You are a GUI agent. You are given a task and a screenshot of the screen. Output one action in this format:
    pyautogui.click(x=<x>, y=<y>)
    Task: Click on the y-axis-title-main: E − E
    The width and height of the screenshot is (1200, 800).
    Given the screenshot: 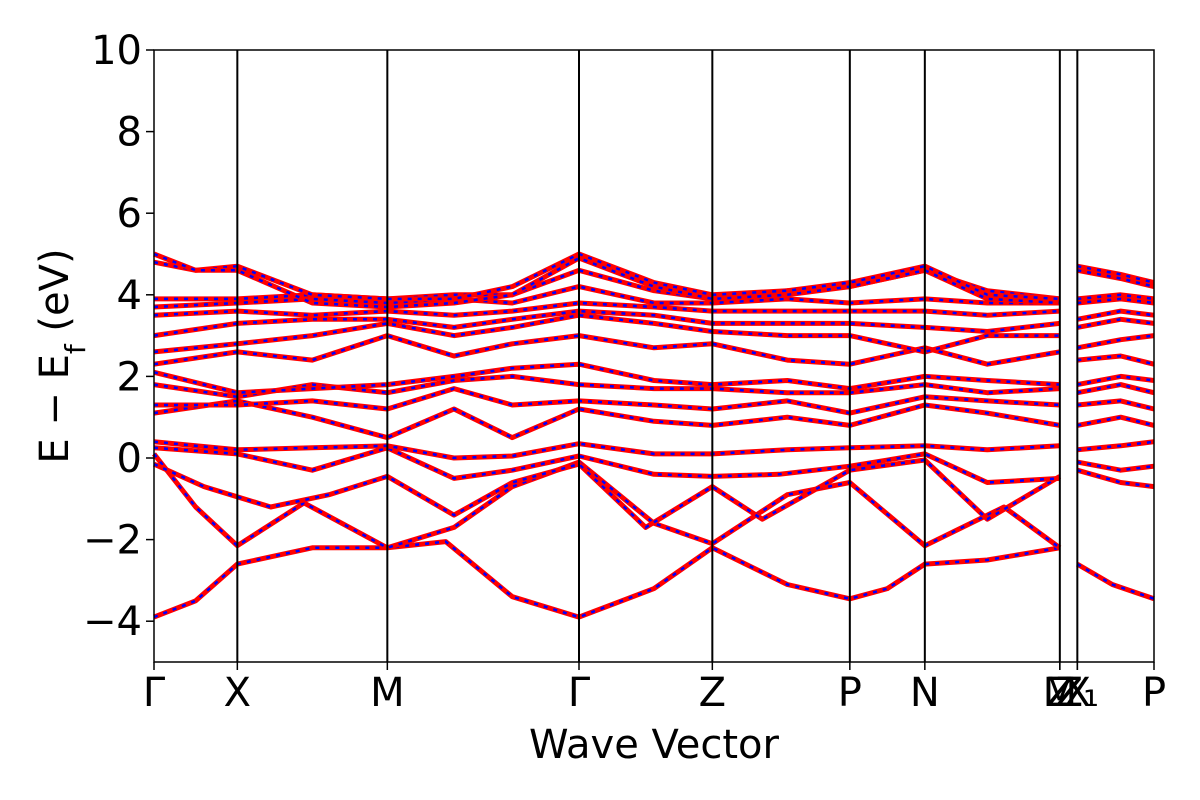 What is the action you would take?
    pyautogui.click(x=55, y=409)
    